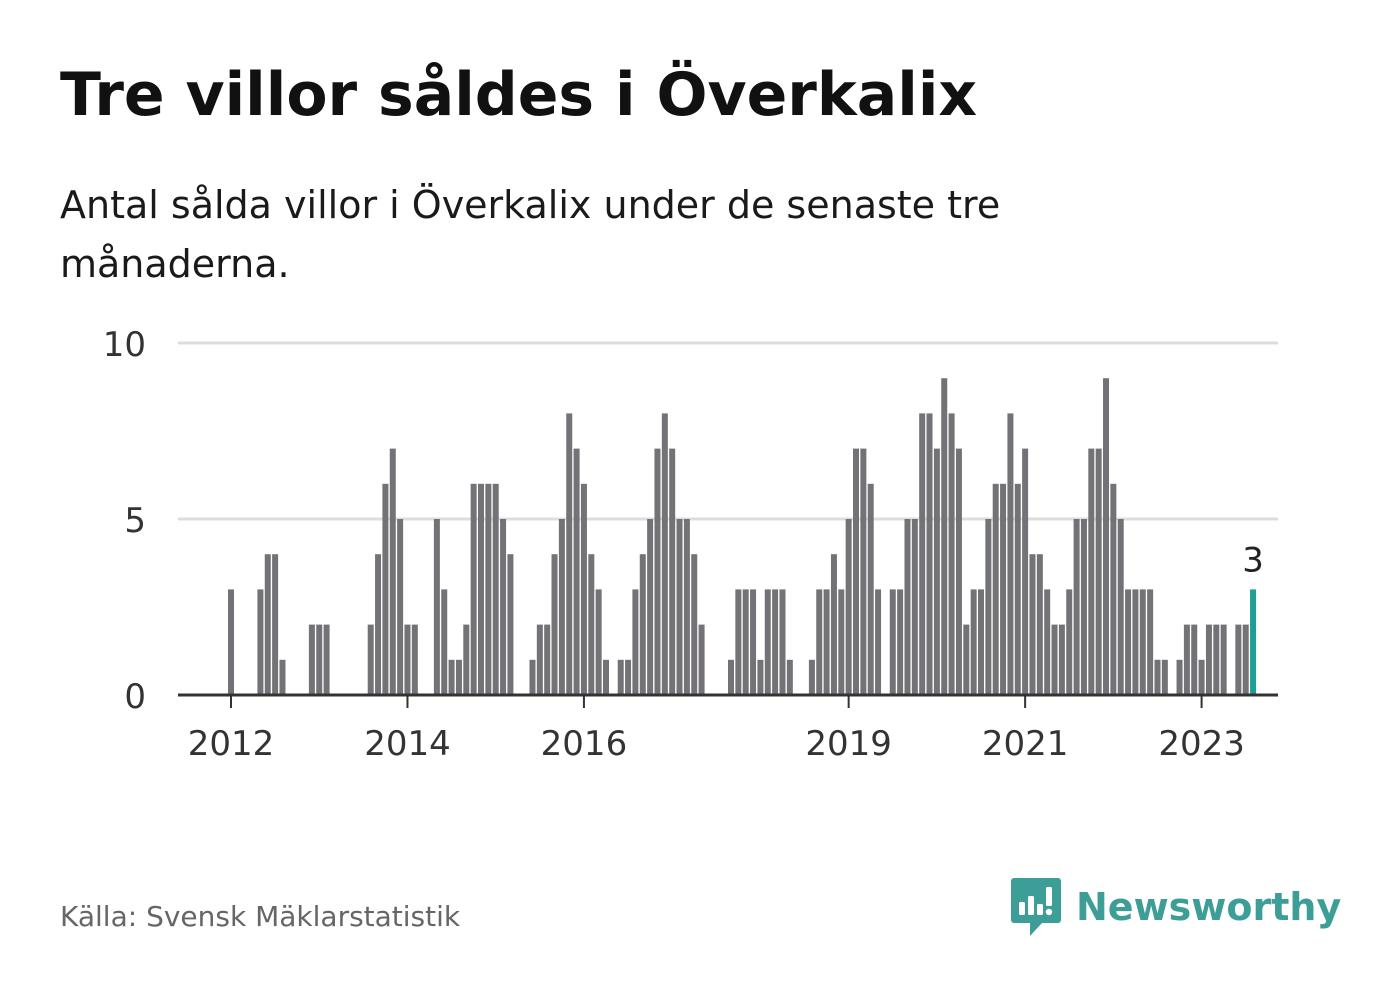 The image size is (1382, 999). I want to click on x-tick-label: 2021, so click(1025, 744).